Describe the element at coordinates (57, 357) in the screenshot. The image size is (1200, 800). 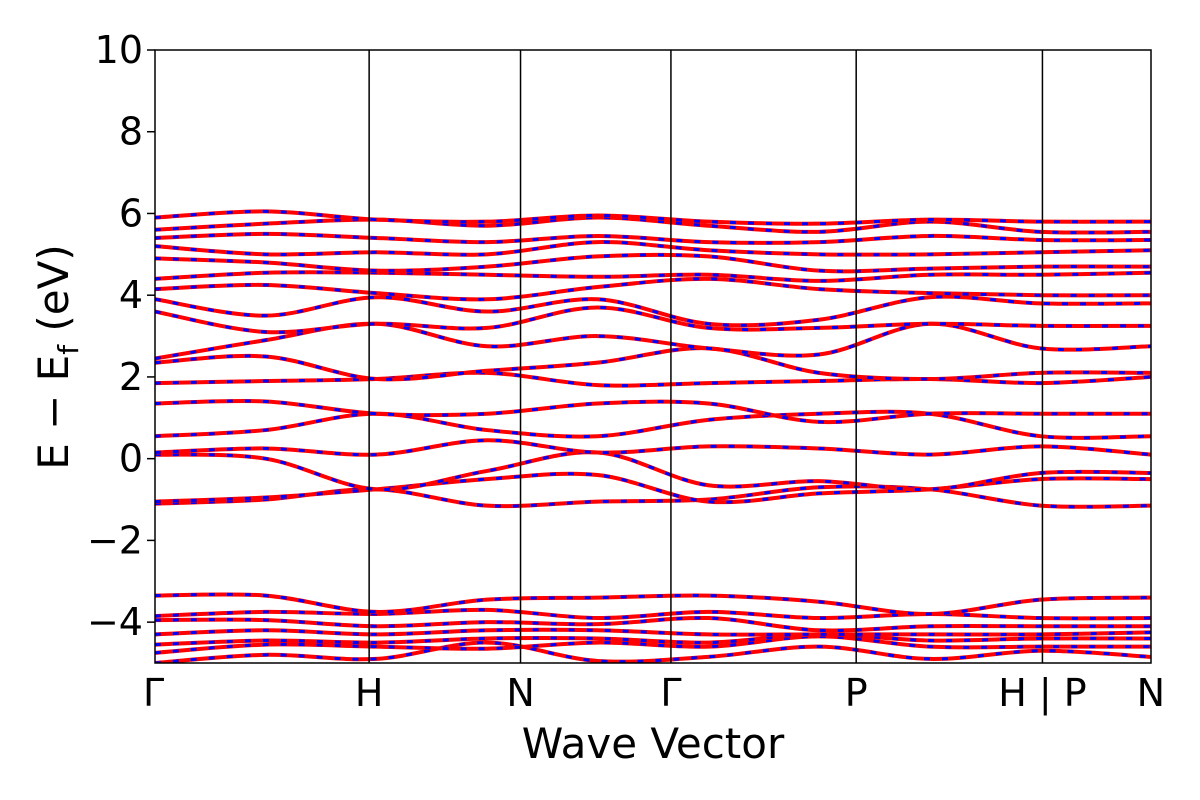
I see `y-axis-title: E − Ef (eV)` at that location.